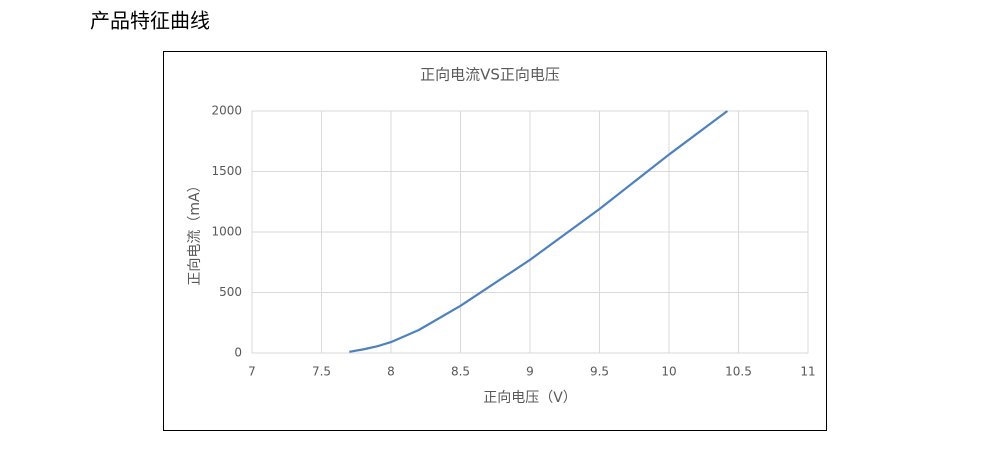 This screenshot has height=461, width=984. Describe the element at coordinates (391, 372) in the screenshot. I see `x-tick-label: 8` at that location.